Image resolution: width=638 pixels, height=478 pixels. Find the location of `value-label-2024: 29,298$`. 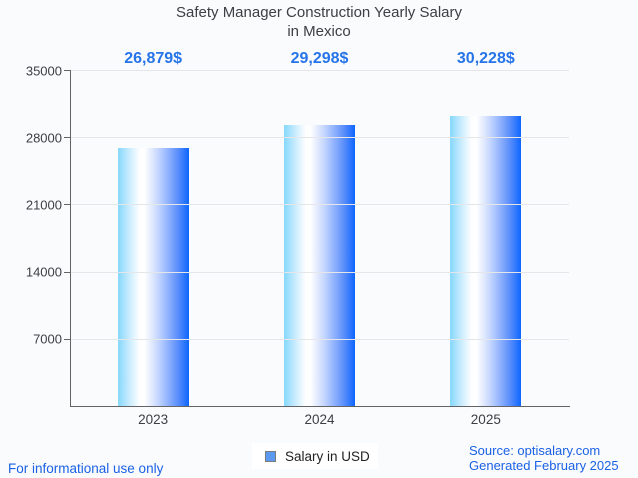

value-label-2024: 29,298$ is located at coordinates (319, 58).